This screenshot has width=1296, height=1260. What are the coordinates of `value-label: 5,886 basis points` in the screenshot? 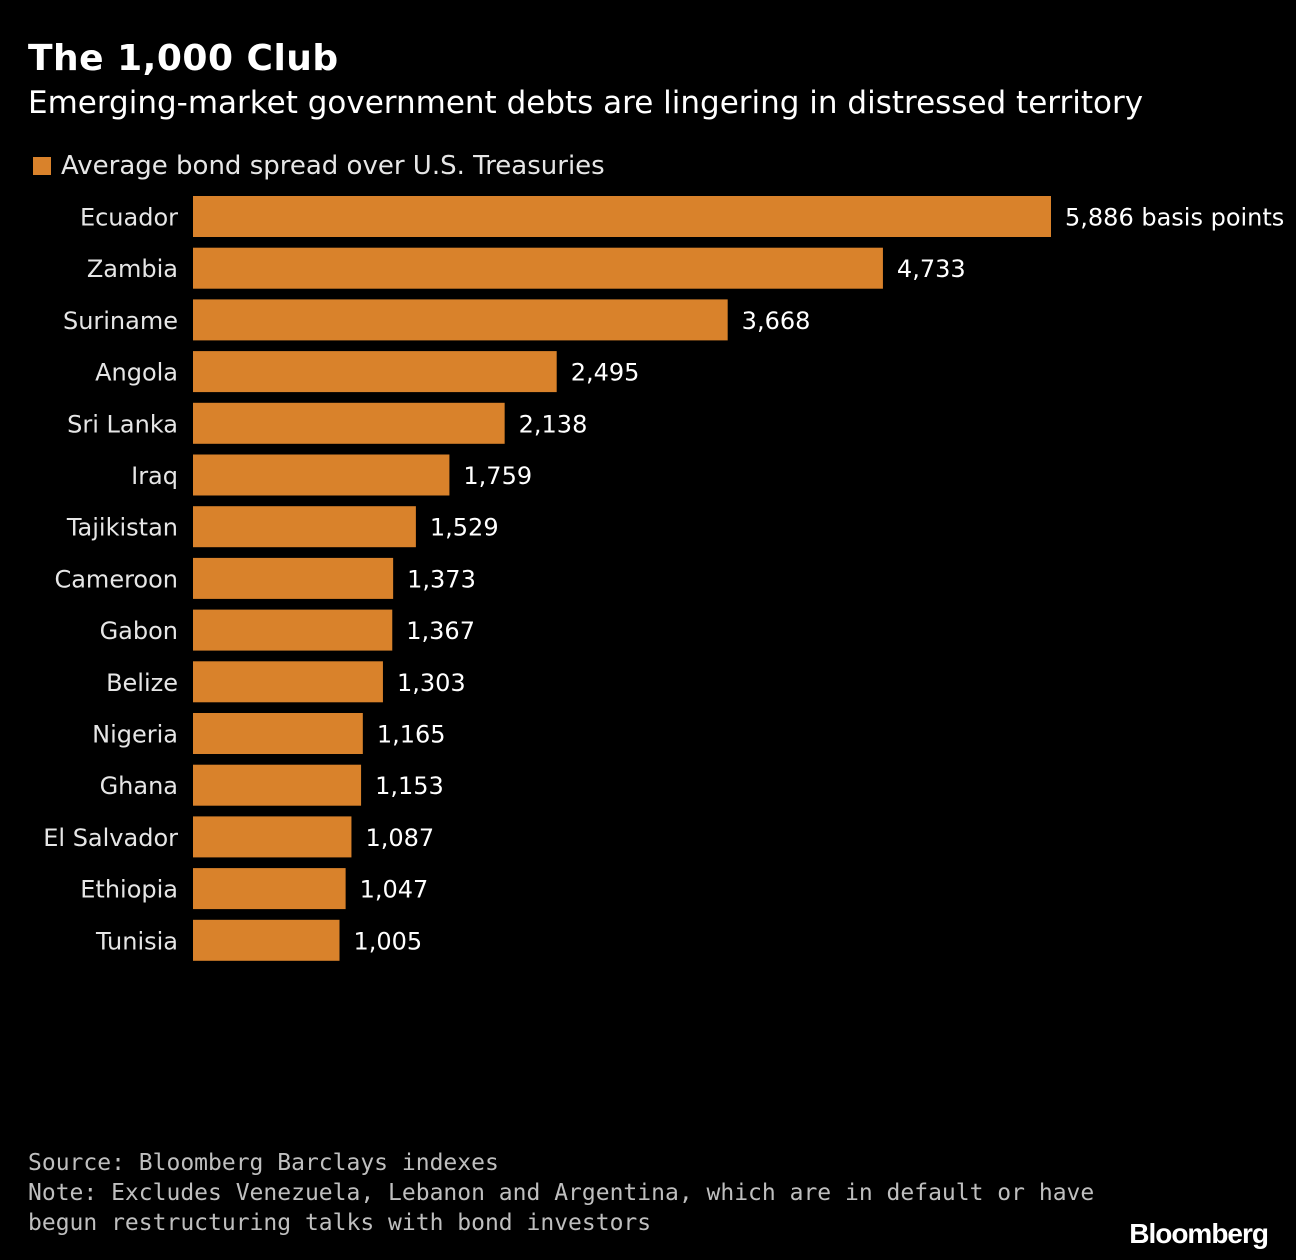 It's located at (1174, 218).